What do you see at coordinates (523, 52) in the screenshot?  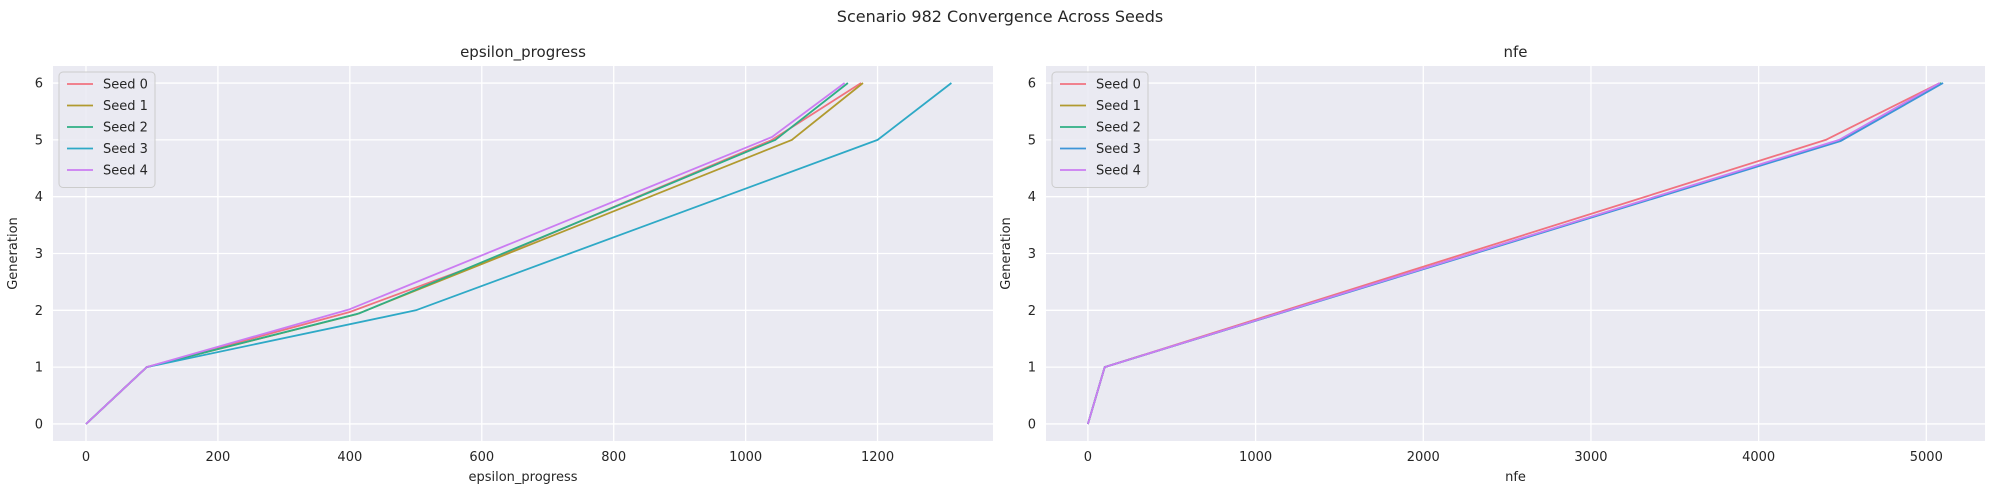 I see `chart-title: epsilon_progress` at bounding box center [523, 52].